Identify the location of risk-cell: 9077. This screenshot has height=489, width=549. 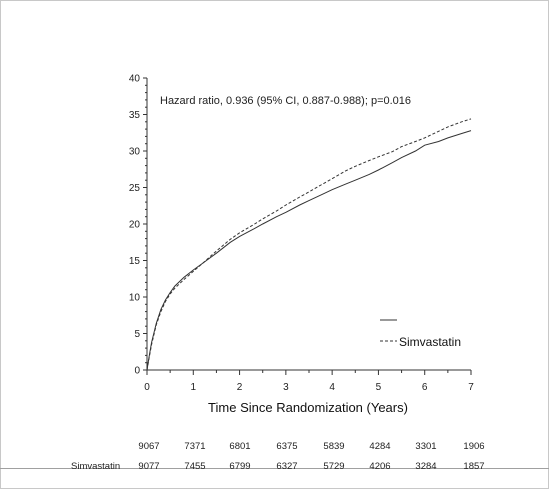
(148, 466).